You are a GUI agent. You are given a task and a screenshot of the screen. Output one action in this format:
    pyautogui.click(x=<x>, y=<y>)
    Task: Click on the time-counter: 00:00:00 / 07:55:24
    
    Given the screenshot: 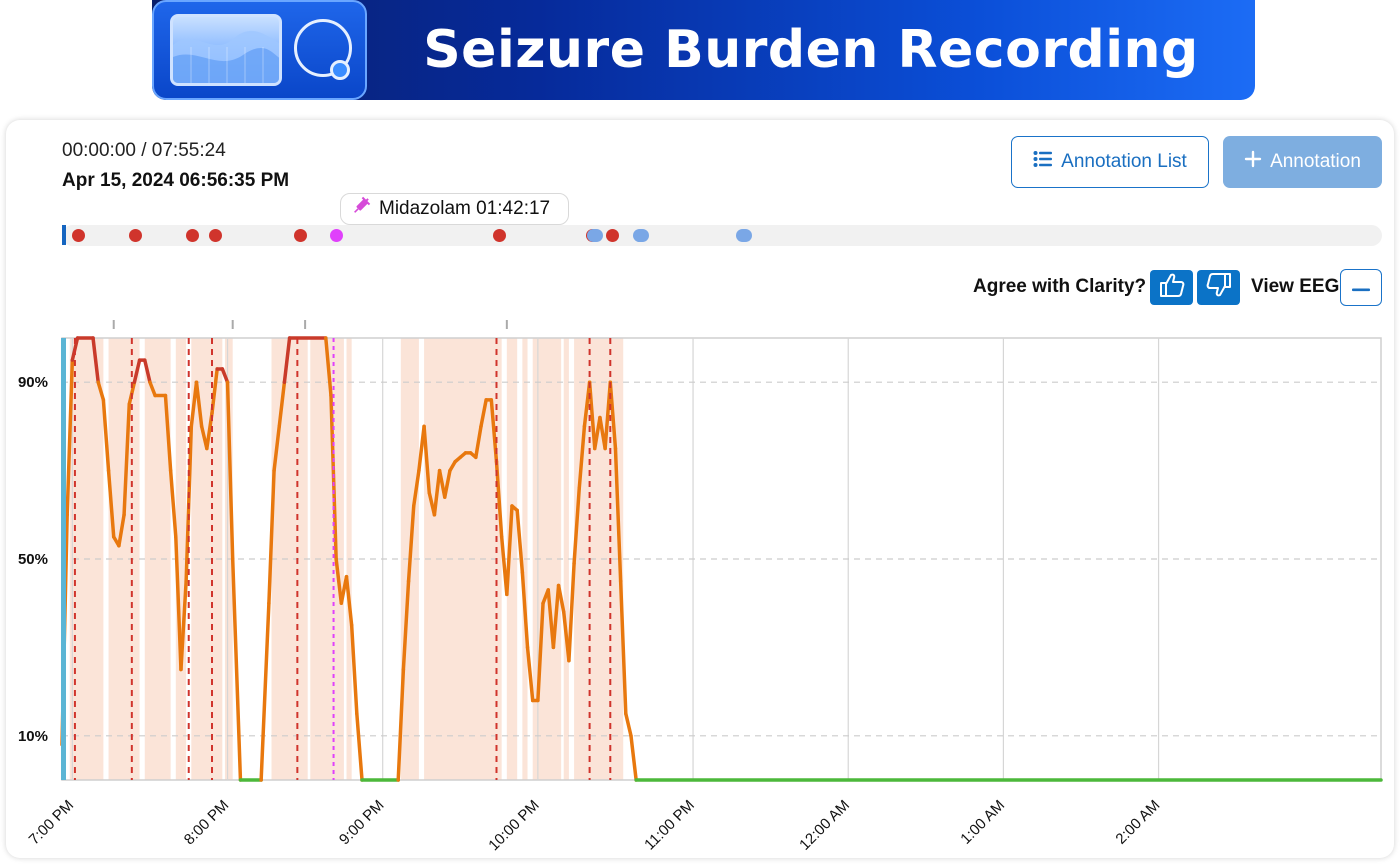 What is the action you would take?
    pyautogui.click(x=144, y=150)
    